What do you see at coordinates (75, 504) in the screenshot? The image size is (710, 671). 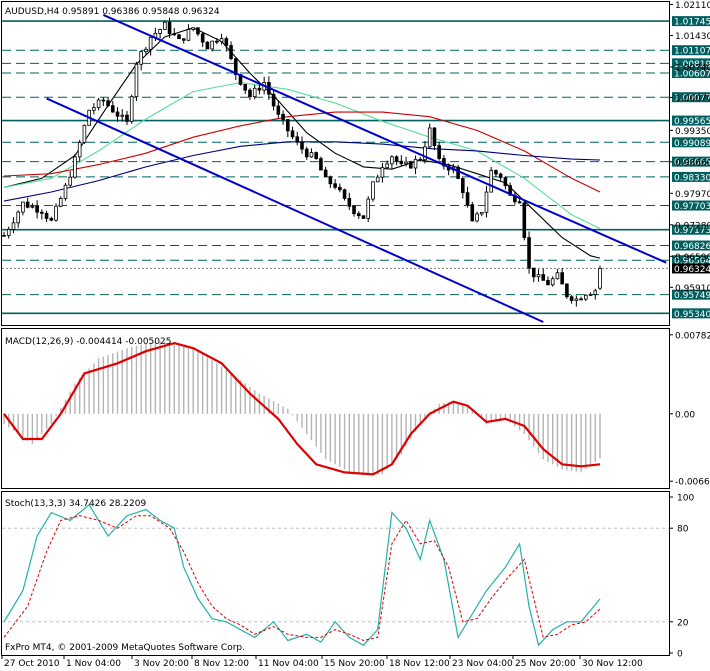 I see `stoch-header: Stoch(13,3,3) 34.7426 28.2209` at bounding box center [75, 504].